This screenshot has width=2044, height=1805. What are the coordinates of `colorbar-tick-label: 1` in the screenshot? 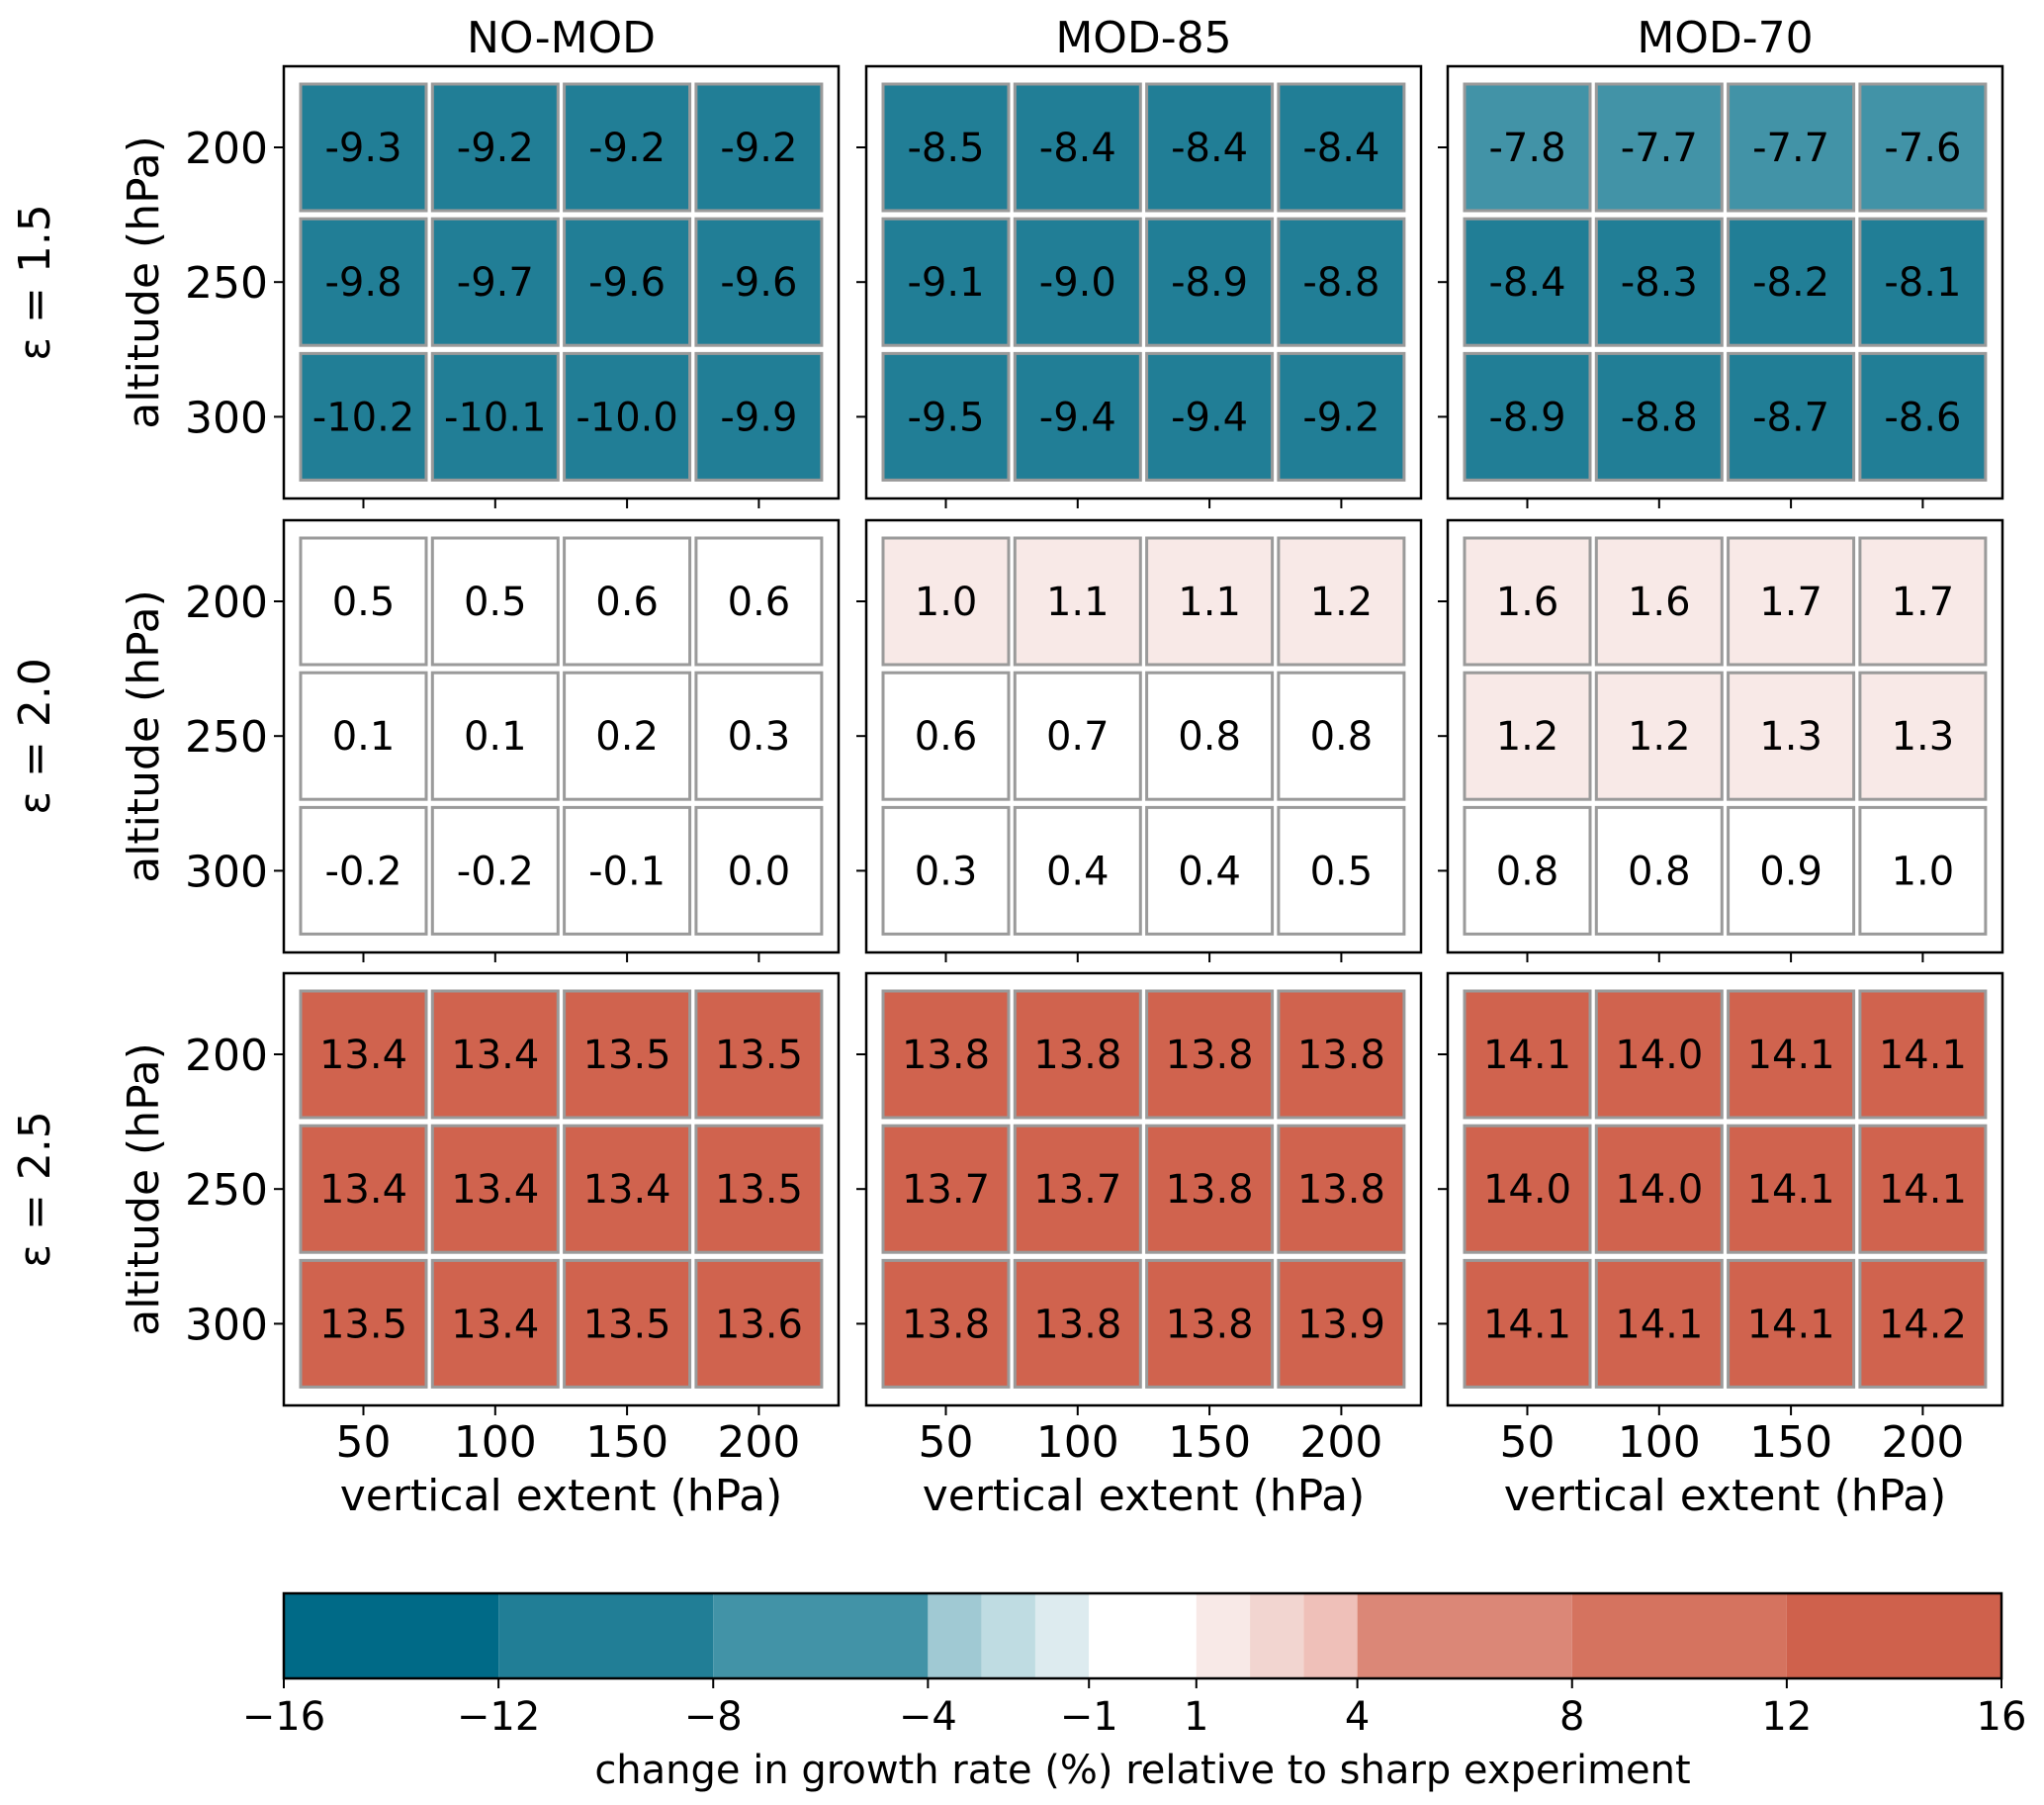 It's located at (1196, 1717).